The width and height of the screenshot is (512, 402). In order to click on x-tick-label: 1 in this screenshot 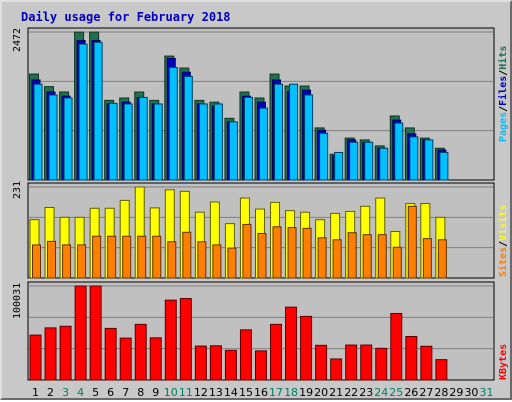, I will do `click(35, 392)`.